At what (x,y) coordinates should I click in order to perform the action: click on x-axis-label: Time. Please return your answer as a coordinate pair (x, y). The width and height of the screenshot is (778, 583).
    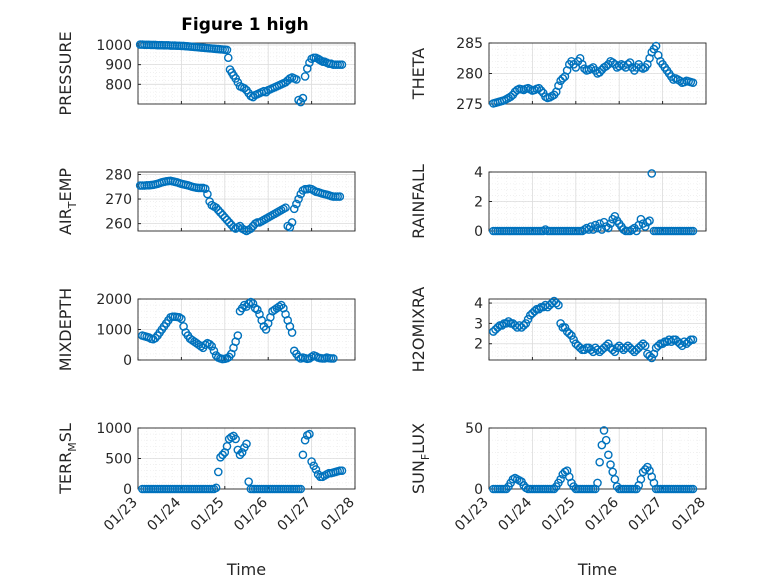
    Looking at the image, I should click on (597, 569).